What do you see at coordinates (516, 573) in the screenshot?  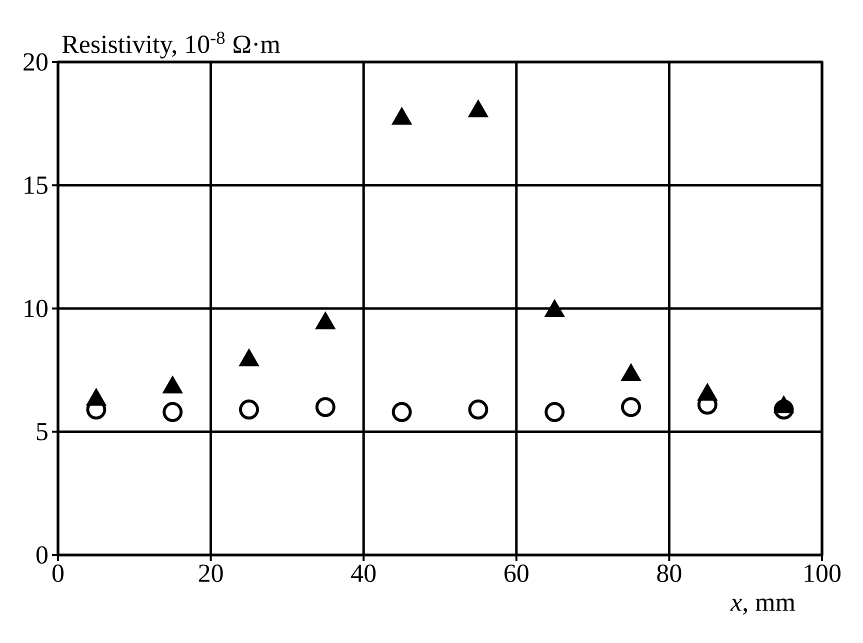 I see `x-tick-label: 60` at bounding box center [516, 573].